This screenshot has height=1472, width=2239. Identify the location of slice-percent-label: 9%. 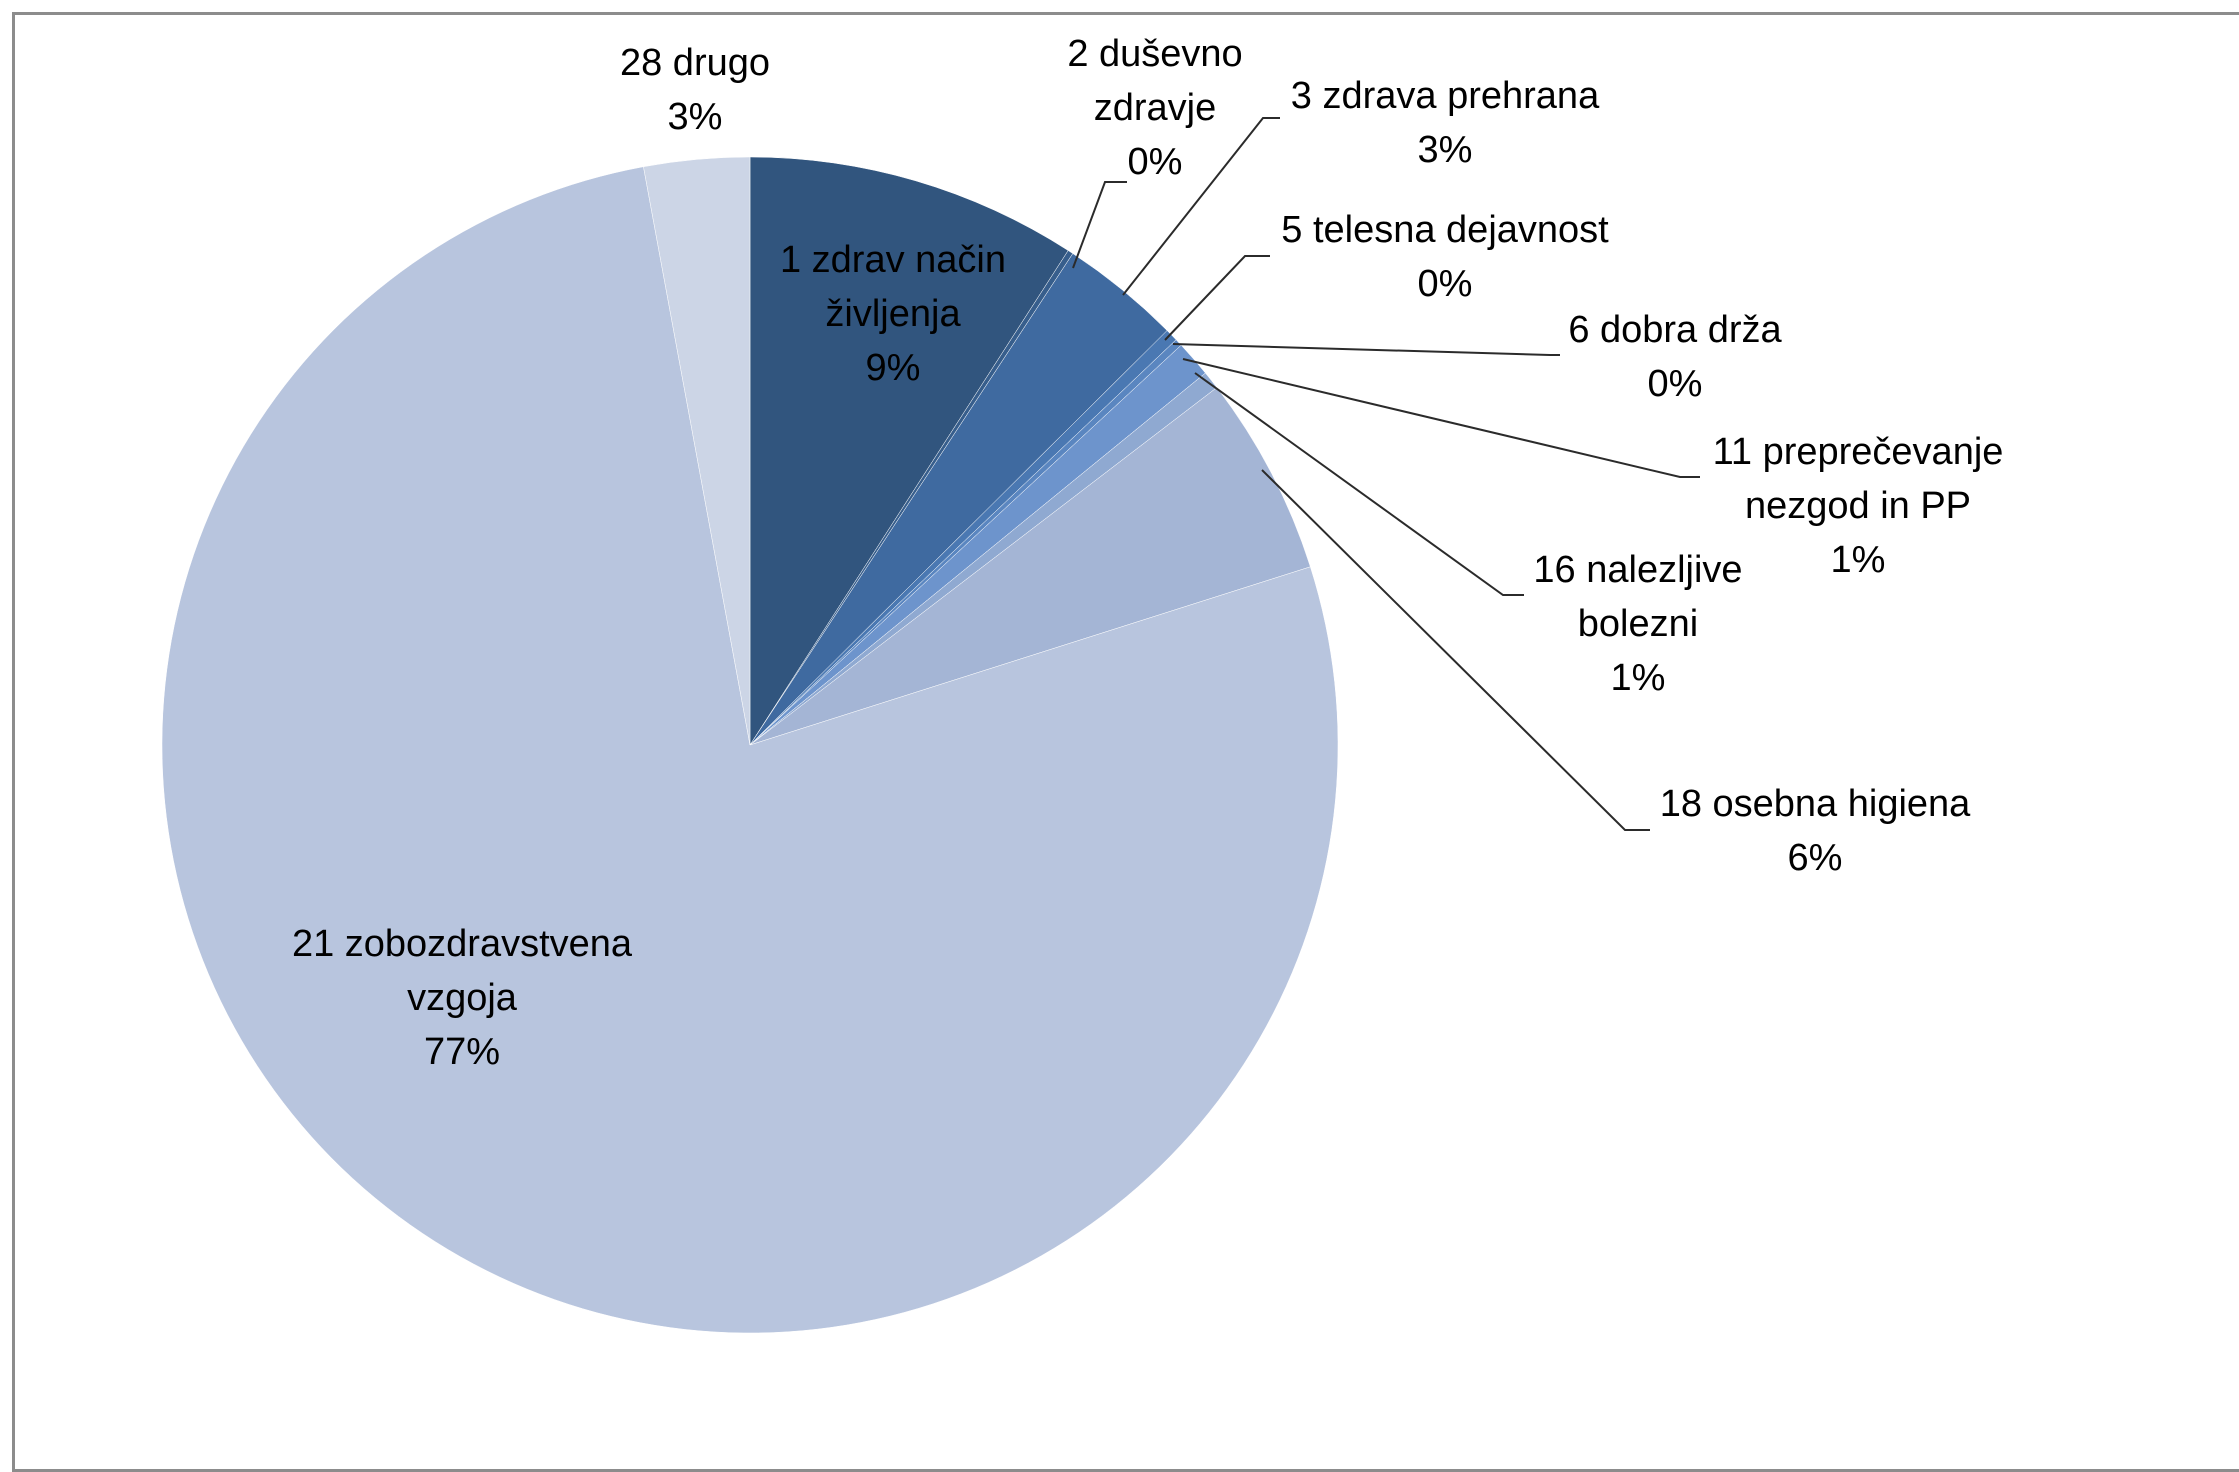
(893, 368).